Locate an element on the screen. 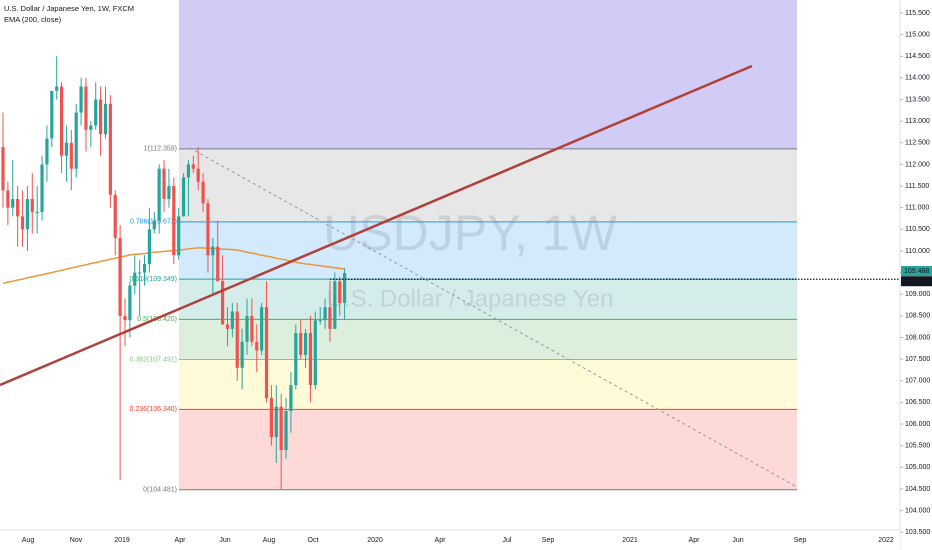 The height and width of the screenshot is (550, 932). x-tick-label: 2021 is located at coordinates (630, 540).